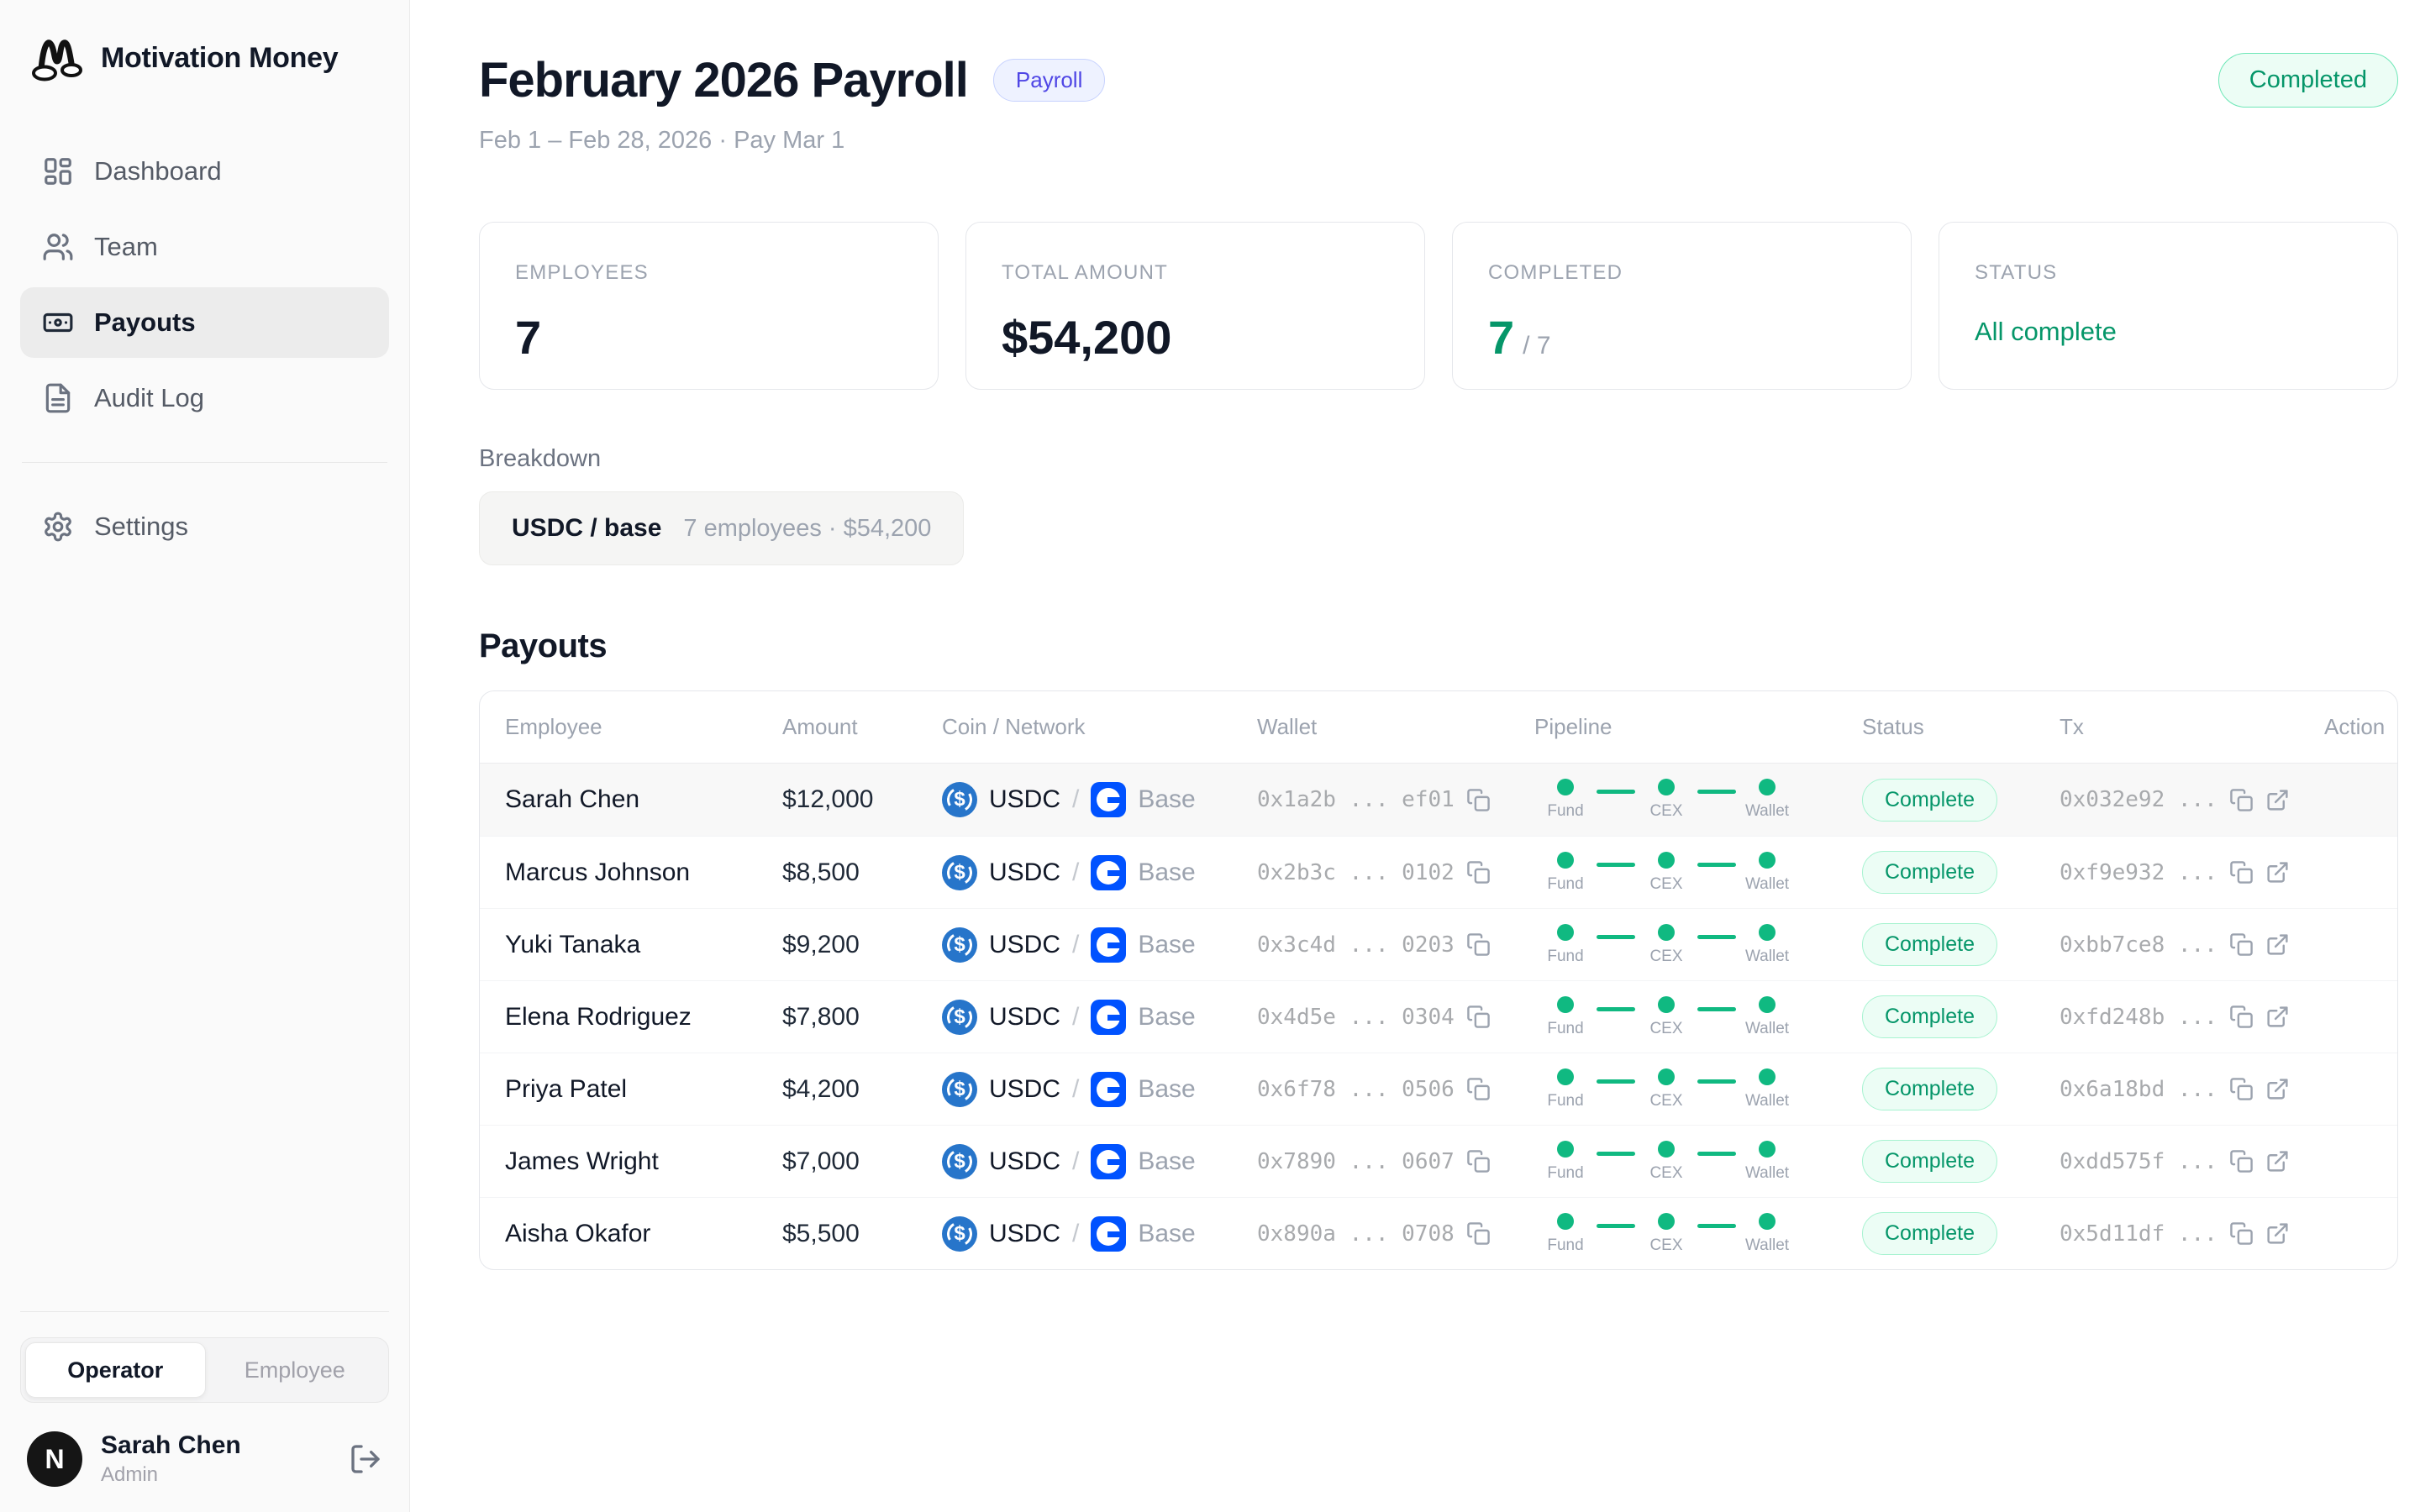 The width and height of the screenshot is (2420, 1512). What do you see at coordinates (2046, 331) in the screenshot?
I see `stat-value: All complete` at bounding box center [2046, 331].